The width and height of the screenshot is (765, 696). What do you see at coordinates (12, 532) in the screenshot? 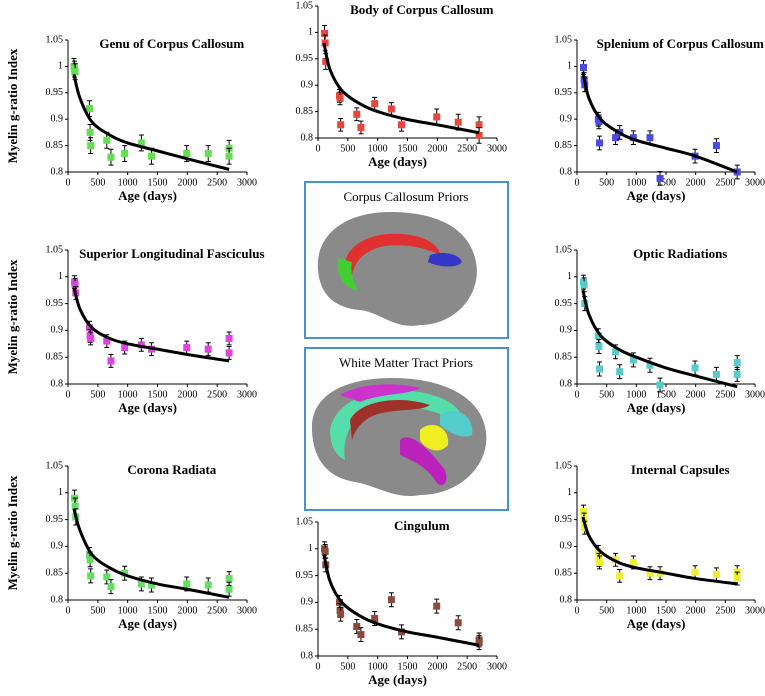
I see `y-axis-label: Myelin g-ratio Index` at bounding box center [12, 532].